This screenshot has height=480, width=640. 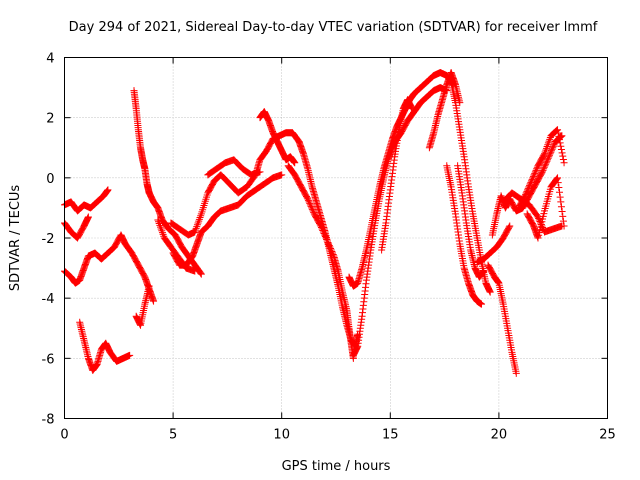 What do you see at coordinates (336, 466) in the screenshot?
I see `x-axis-label: GPS time / hours` at bounding box center [336, 466].